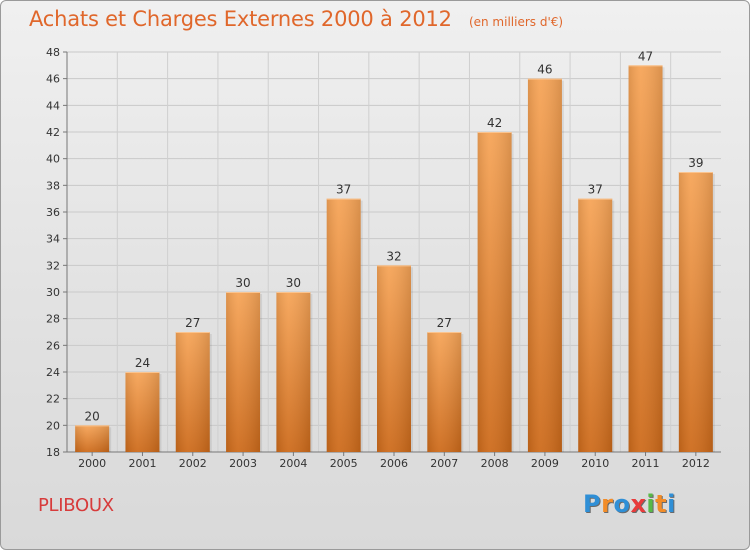 Image resolution: width=750 pixels, height=550 pixels. What do you see at coordinates (53, 159) in the screenshot?
I see `y-tick-label: 40` at bounding box center [53, 159].